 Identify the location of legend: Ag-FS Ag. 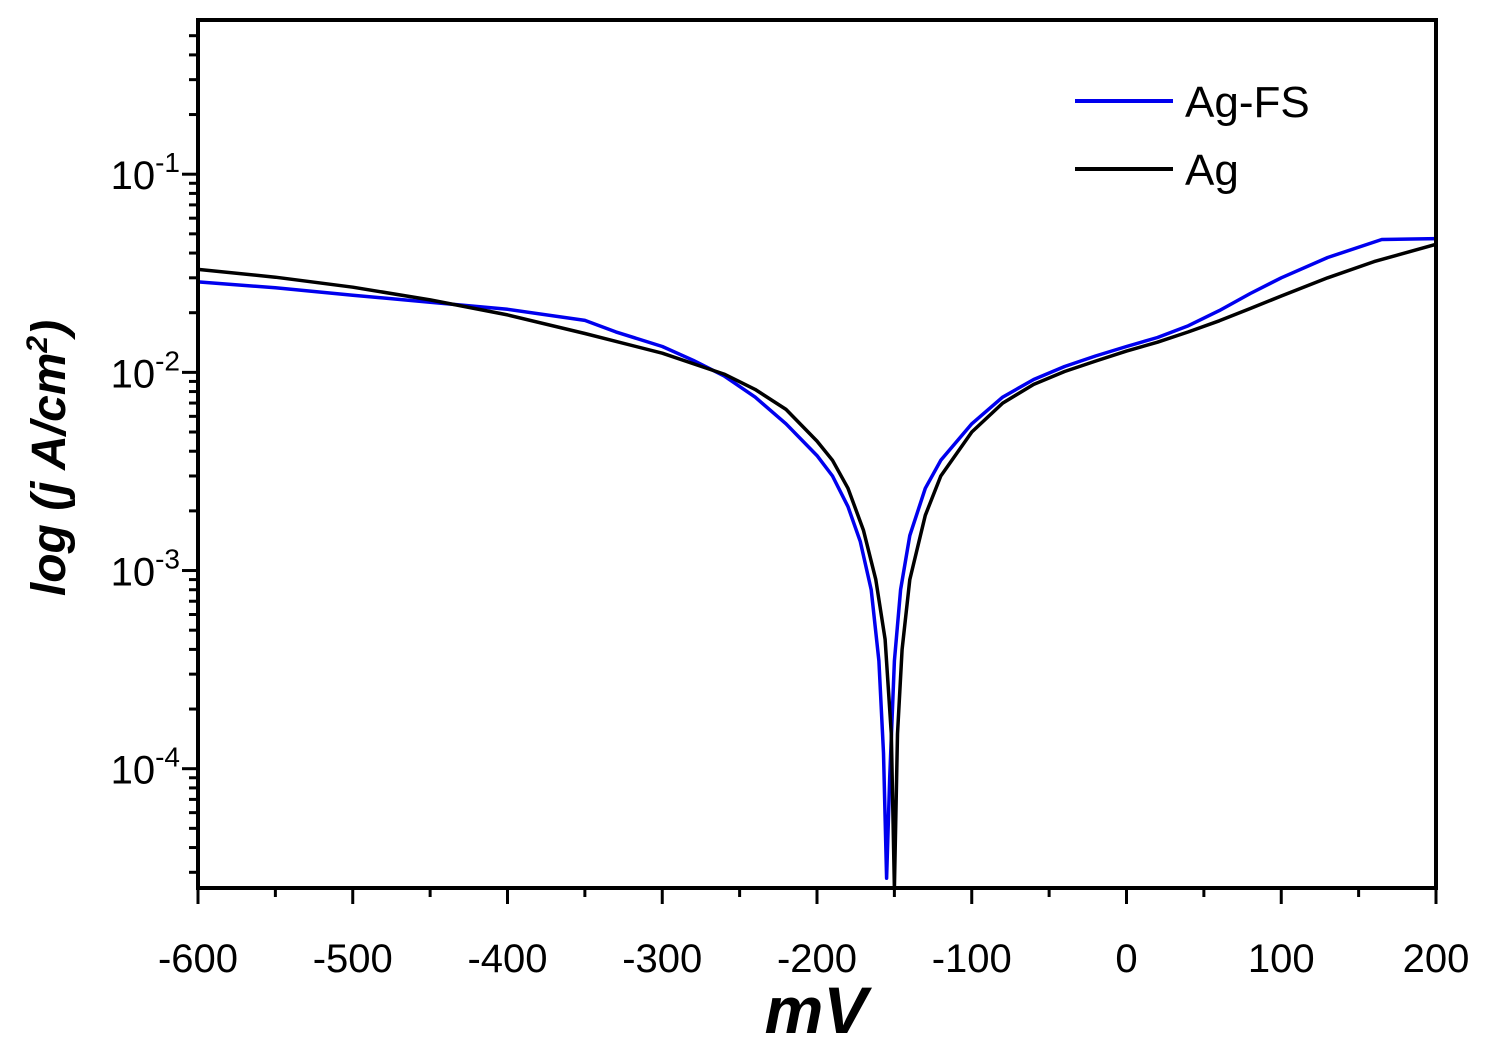
(1192, 136).